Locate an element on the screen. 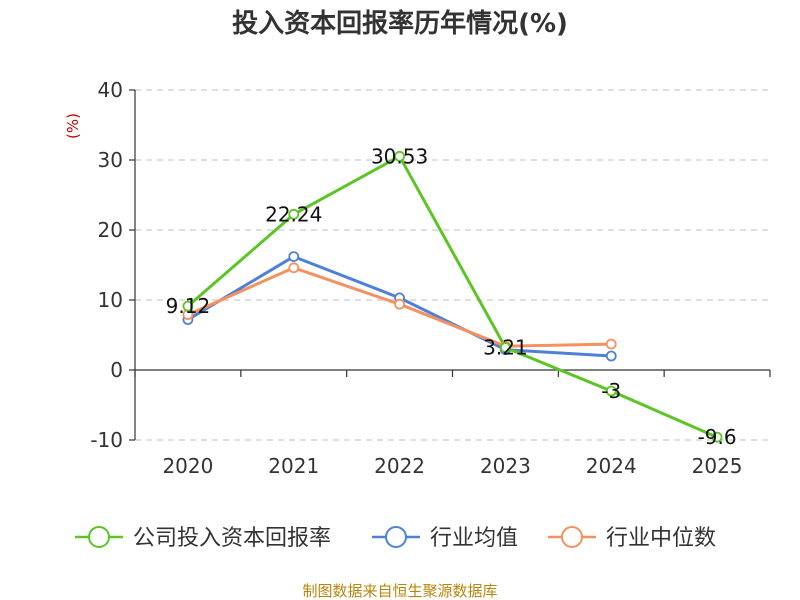 This screenshot has height=600, width=800. y-axis-unit: (%) is located at coordinates (73, 126).